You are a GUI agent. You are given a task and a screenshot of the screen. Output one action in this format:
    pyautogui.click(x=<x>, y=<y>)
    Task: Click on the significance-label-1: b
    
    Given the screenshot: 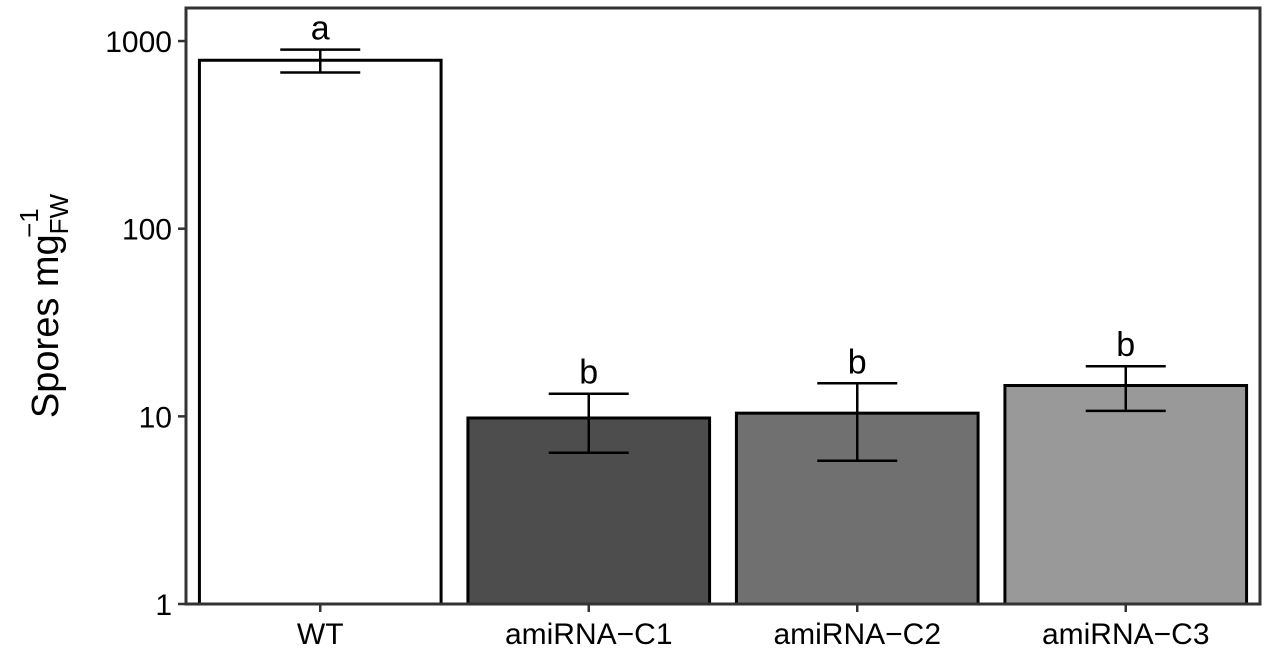 What is the action you would take?
    pyautogui.click(x=588, y=373)
    